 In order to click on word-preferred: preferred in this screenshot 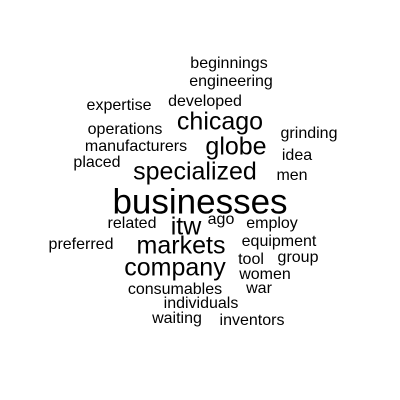, I will do `click(81, 244)`.